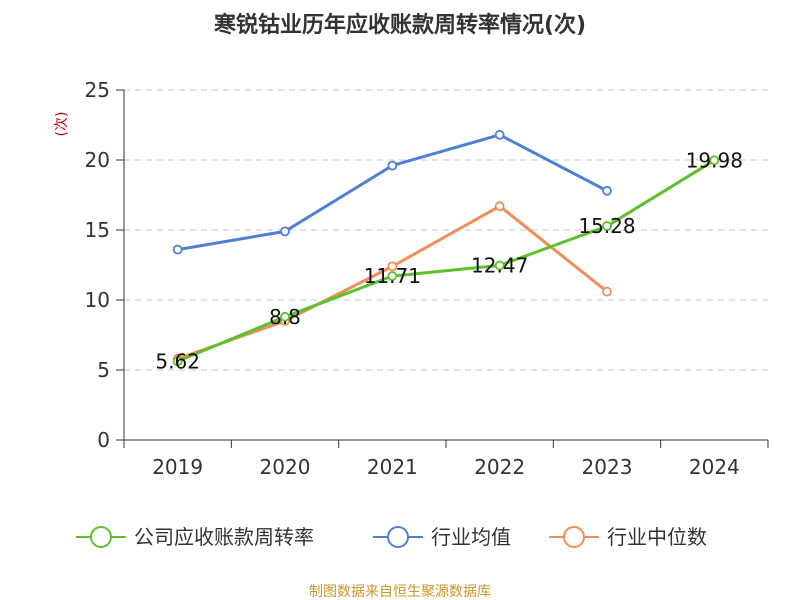 The width and height of the screenshot is (800, 600). I want to click on y-axis-label: (次), so click(62, 124).